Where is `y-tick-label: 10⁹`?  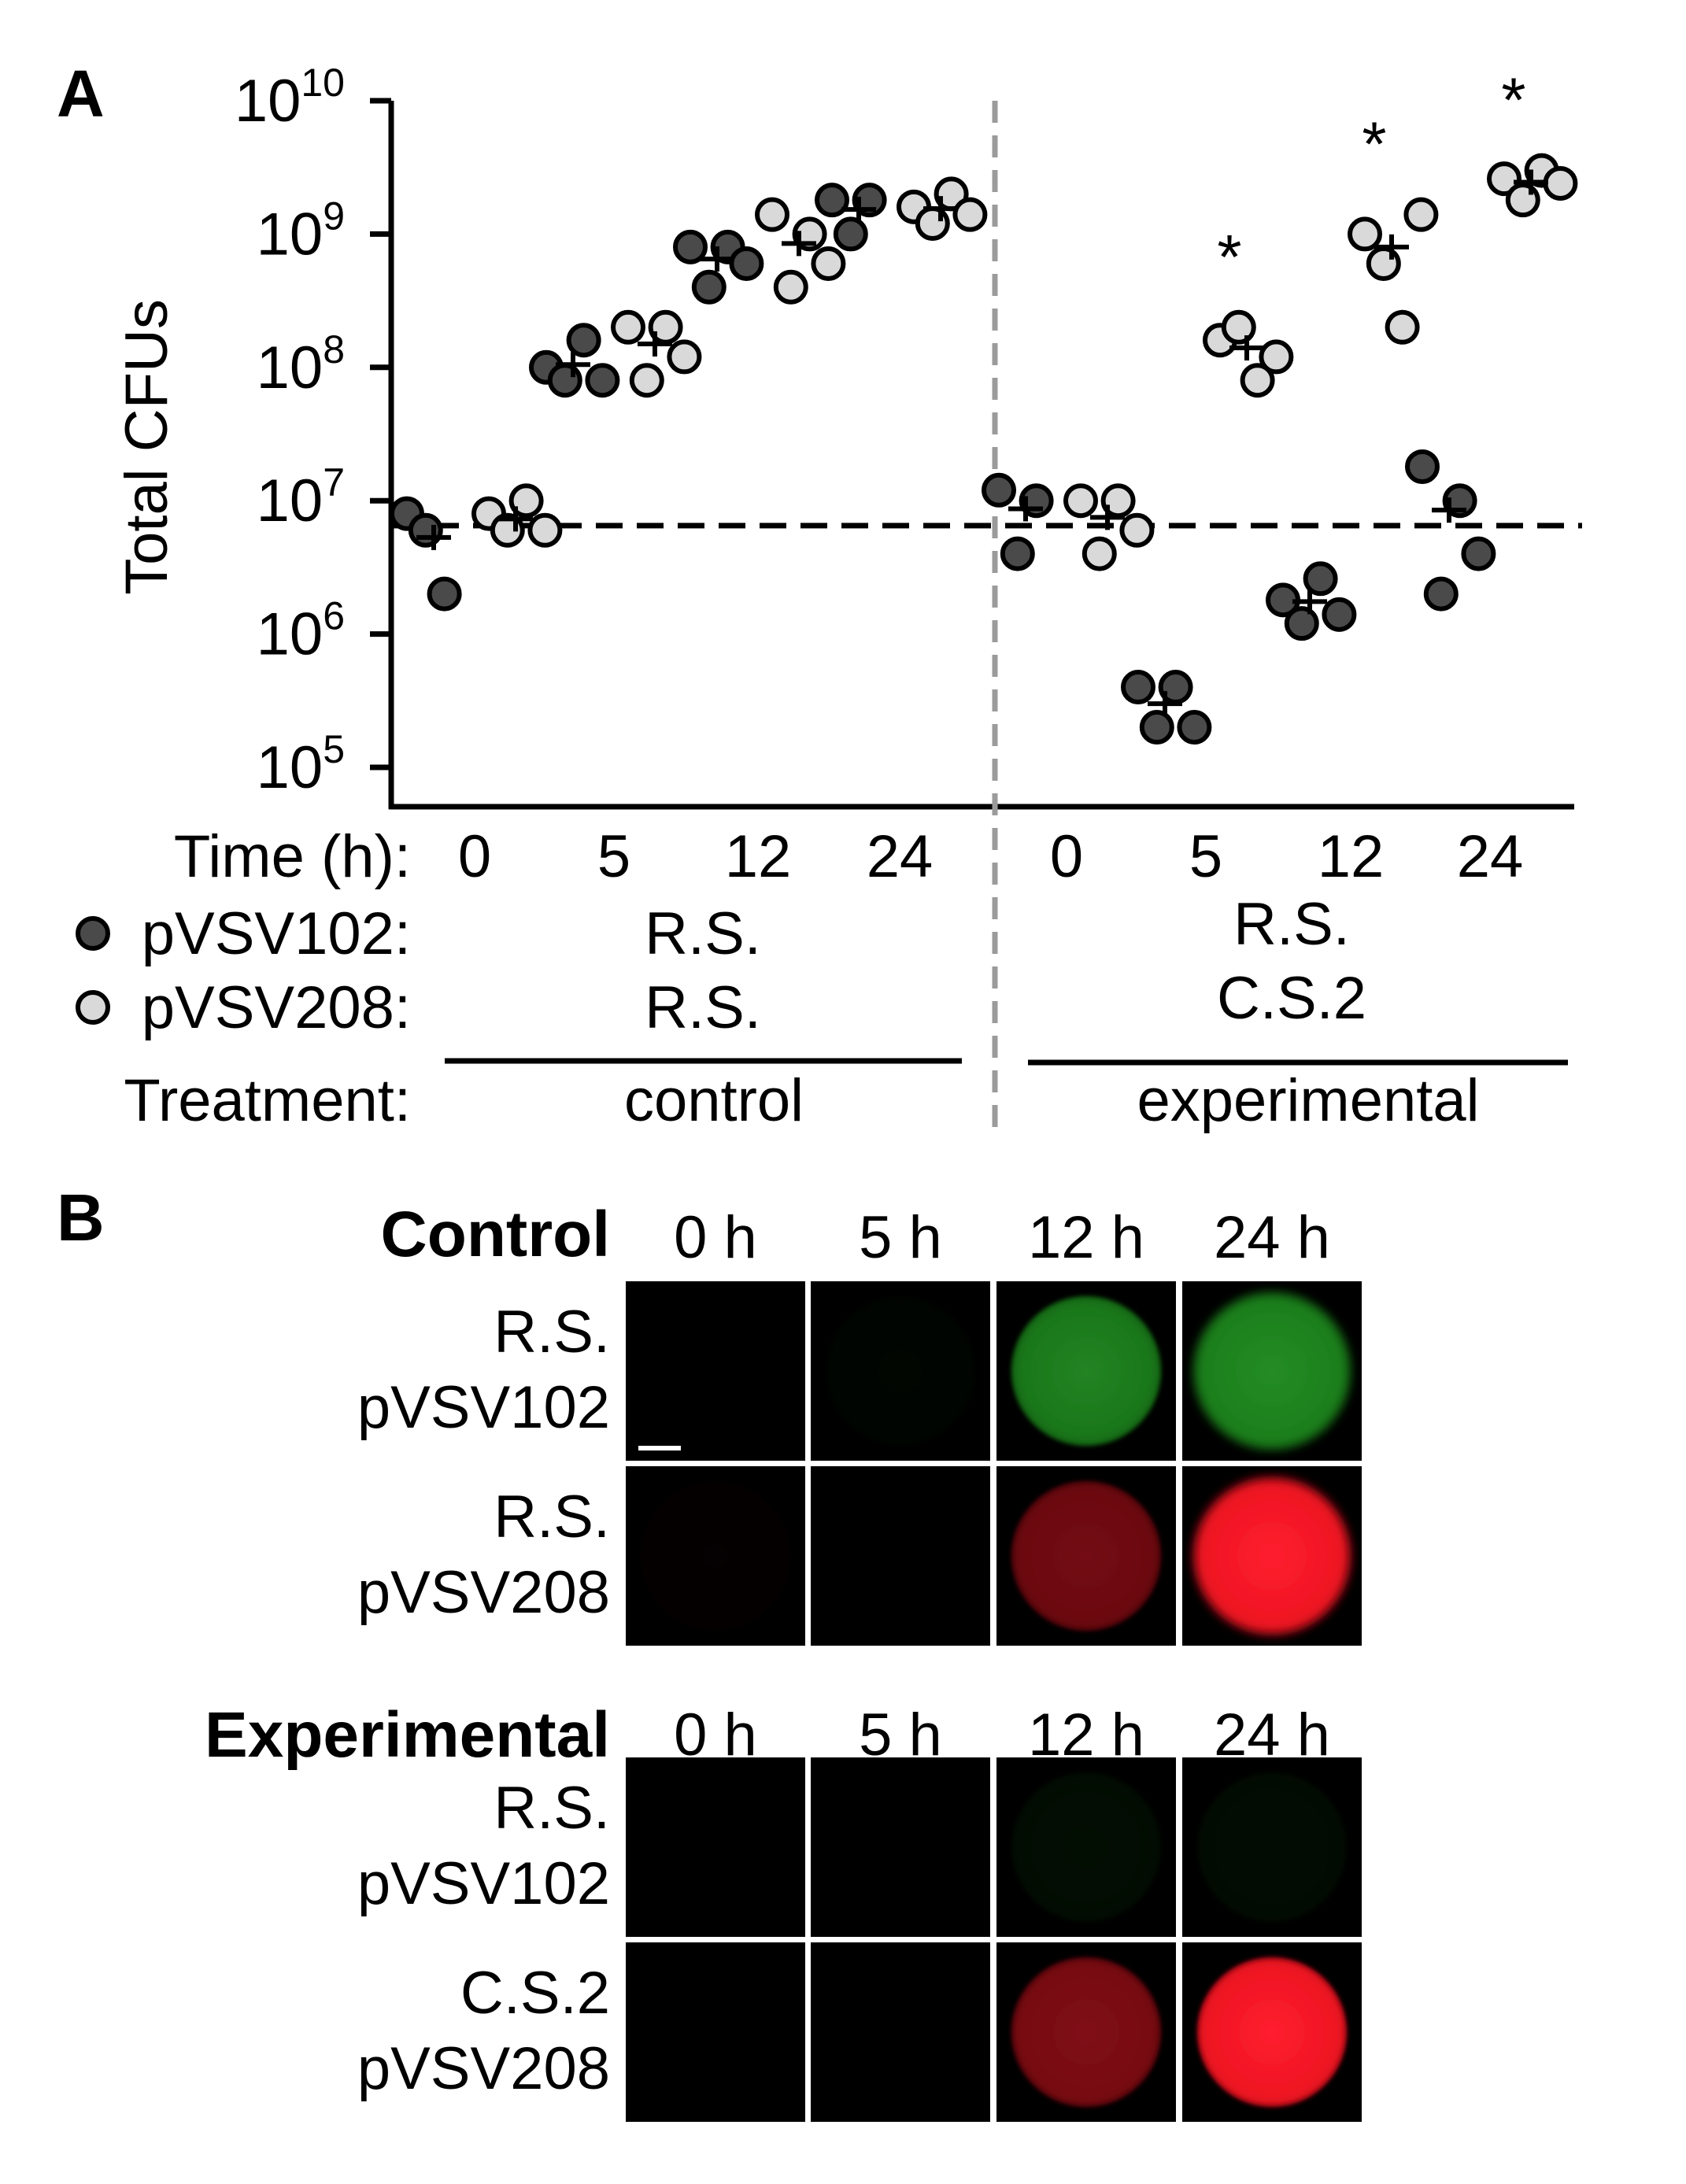 y-tick-label: 10⁹ is located at coordinates (301, 231).